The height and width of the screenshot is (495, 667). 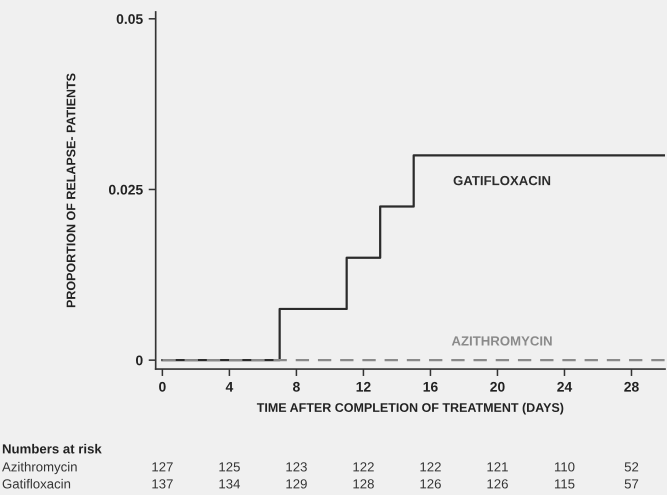 What do you see at coordinates (363, 387) in the screenshot?
I see `x-tick-label: 12` at bounding box center [363, 387].